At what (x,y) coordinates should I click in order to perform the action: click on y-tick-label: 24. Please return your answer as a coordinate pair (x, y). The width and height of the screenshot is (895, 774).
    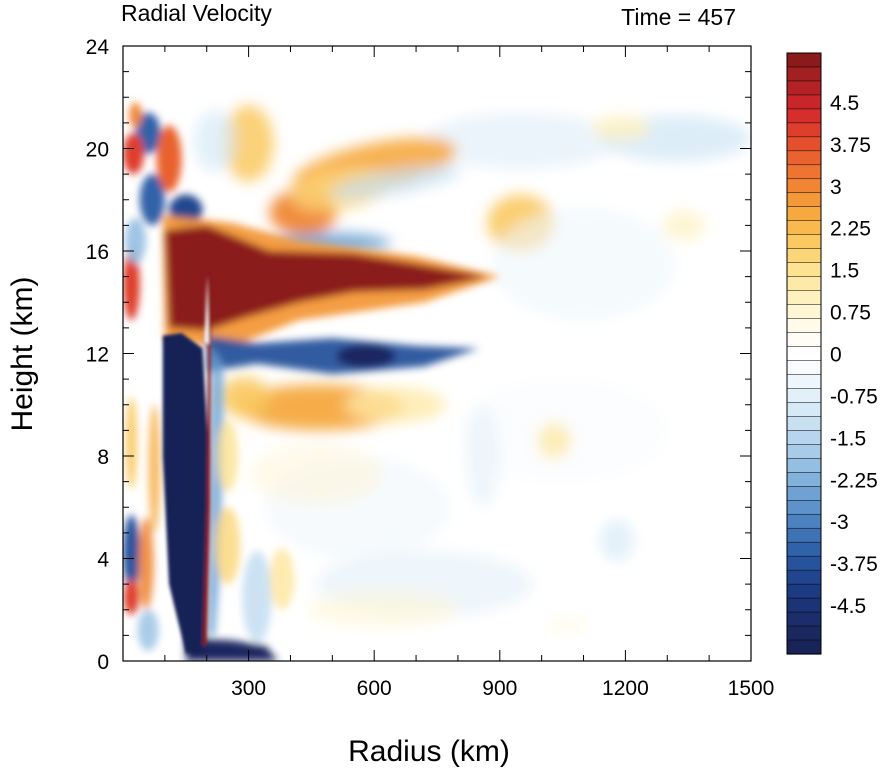
    Looking at the image, I should click on (98, 47).